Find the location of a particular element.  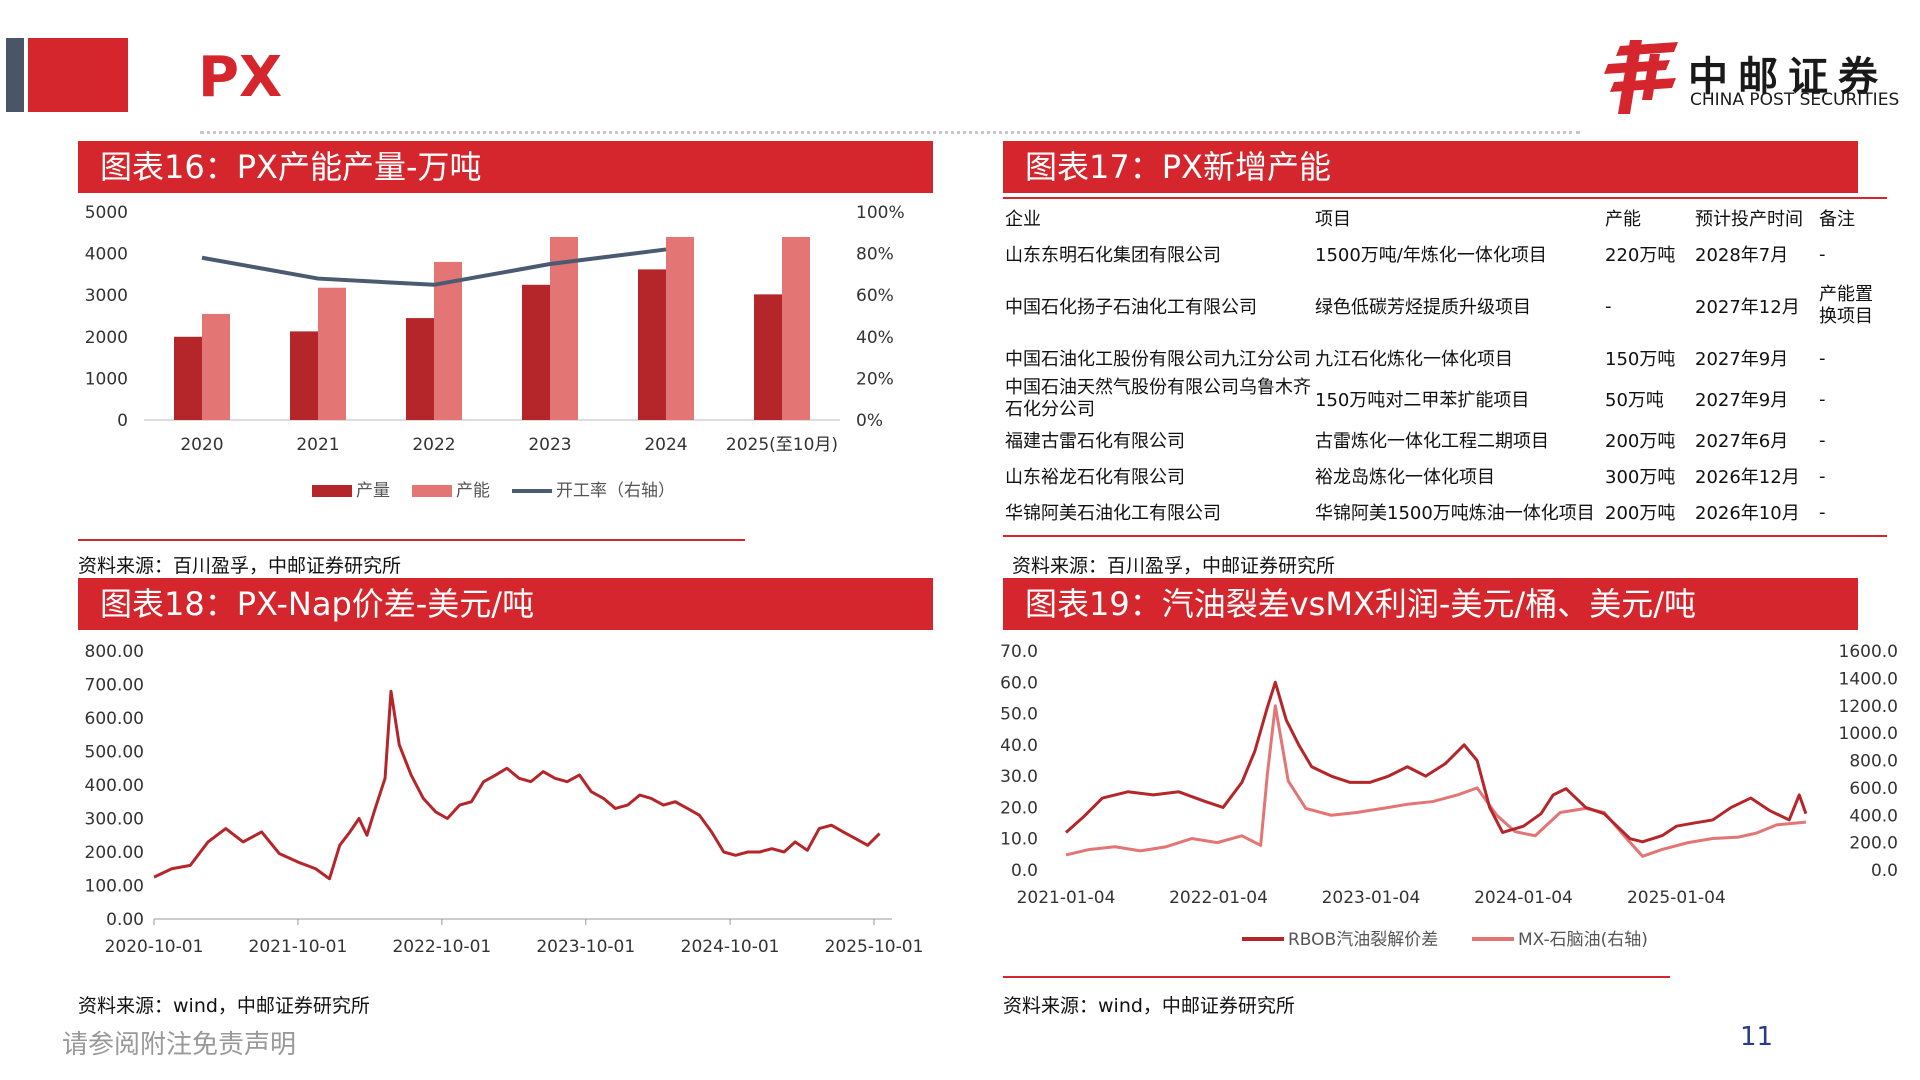

header-accent-red is located at coordinates (78, 75).